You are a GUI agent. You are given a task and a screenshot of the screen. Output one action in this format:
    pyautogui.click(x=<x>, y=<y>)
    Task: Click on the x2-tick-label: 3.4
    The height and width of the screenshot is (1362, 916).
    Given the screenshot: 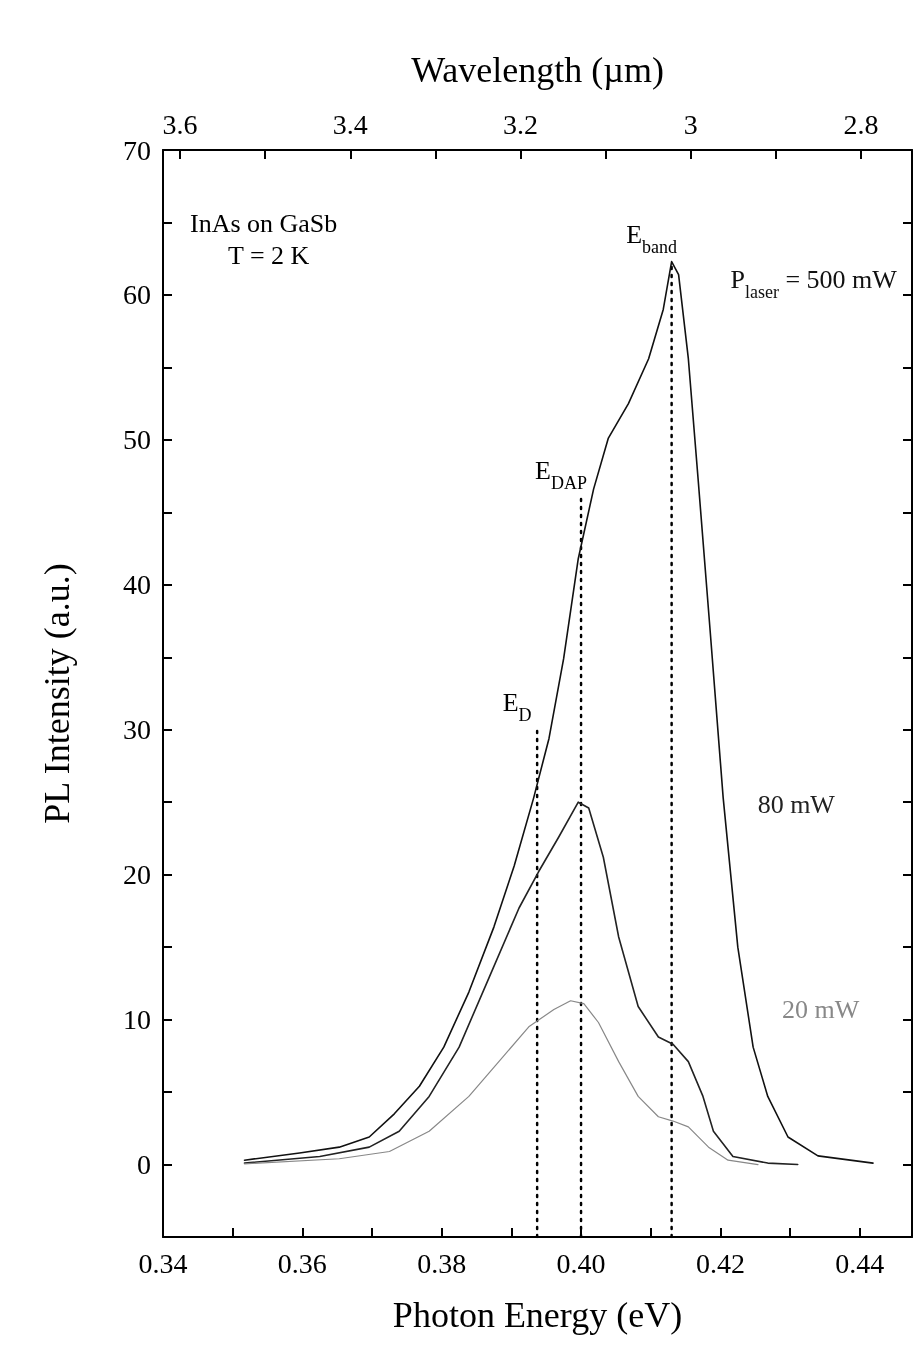 What is the action you would take?
    pyautogui.click(x=350, y=124)
    